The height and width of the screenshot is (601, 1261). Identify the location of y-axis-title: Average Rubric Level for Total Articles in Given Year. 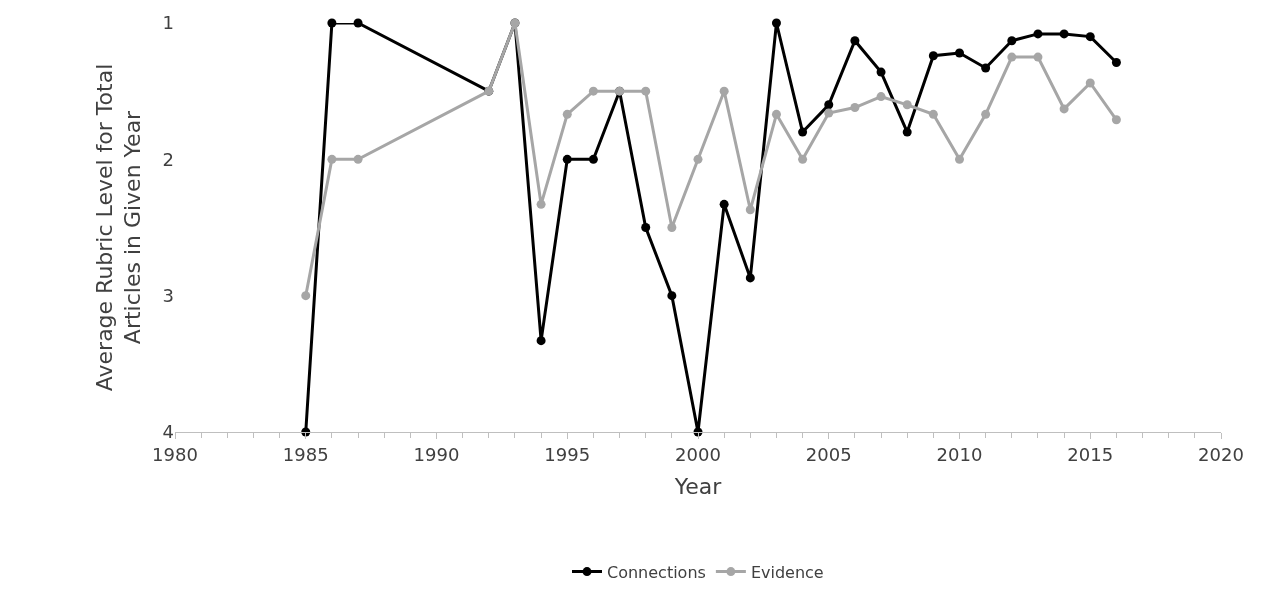
(118, 227).